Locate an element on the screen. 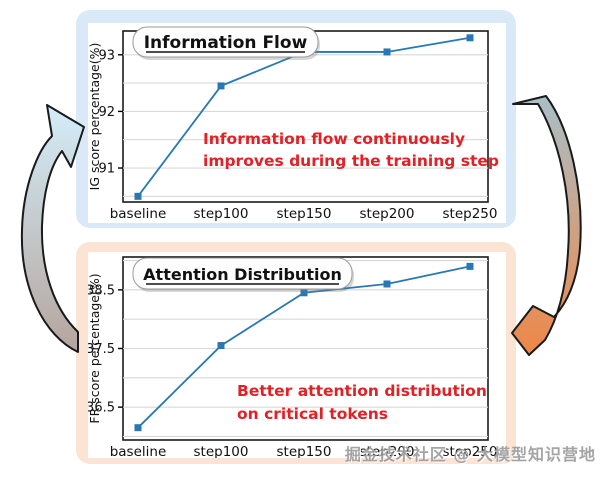  chart-title: Information Flow is located at coordinates (226, 43).